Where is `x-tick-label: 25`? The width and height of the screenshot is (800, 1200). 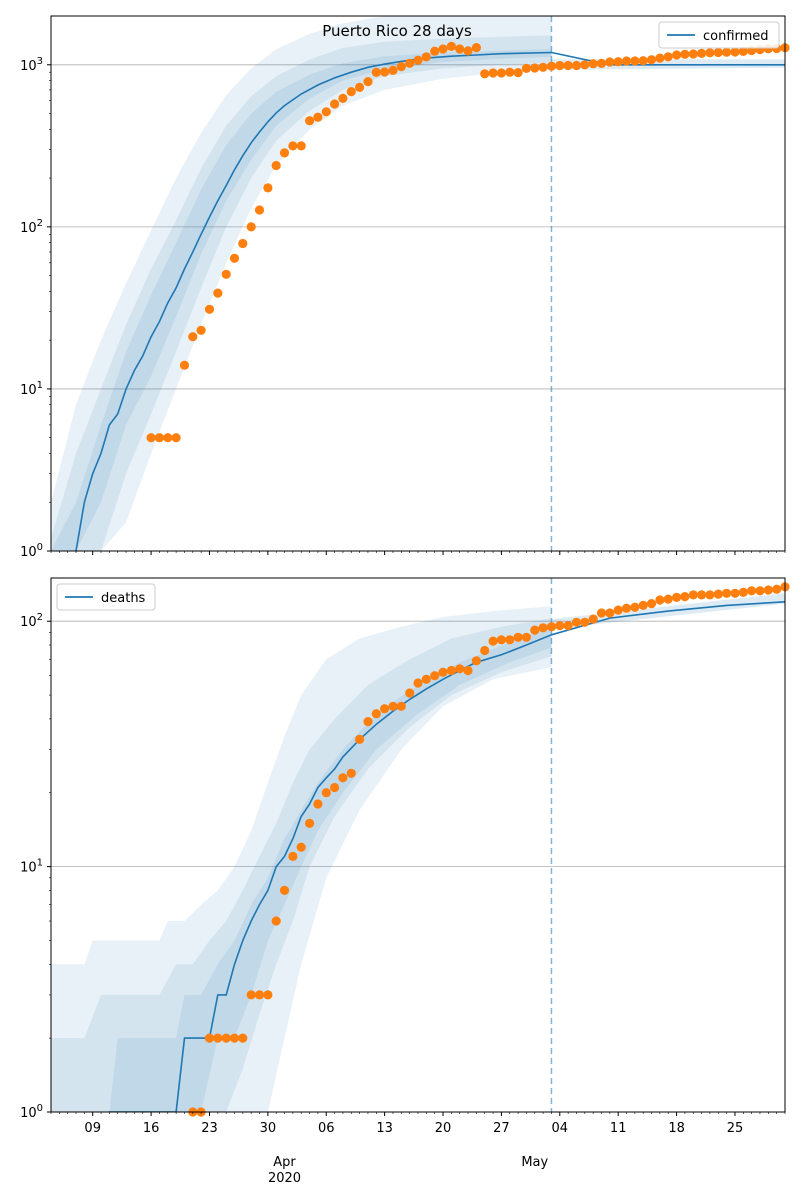 x-tick-label: 25 is located at coordinates (735, 1128).